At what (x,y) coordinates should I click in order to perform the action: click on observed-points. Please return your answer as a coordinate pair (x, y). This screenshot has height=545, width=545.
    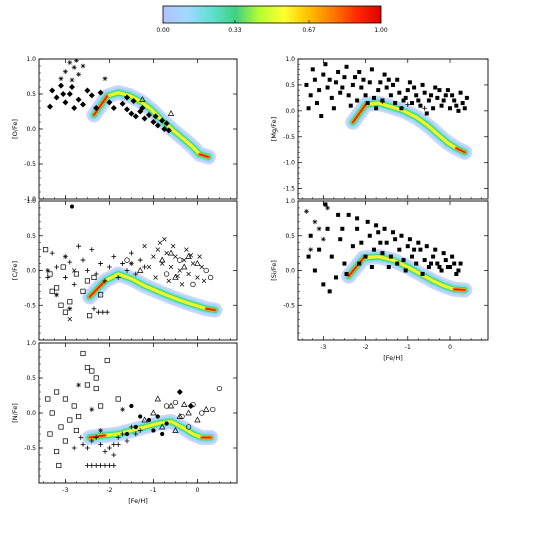
    Looking at the image, I should click on (128, 263).